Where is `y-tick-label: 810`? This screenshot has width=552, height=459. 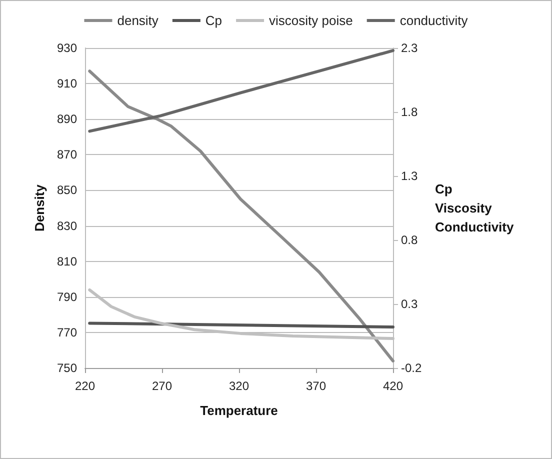 y-tick-label: 810 is located at coordinates (67, 261).